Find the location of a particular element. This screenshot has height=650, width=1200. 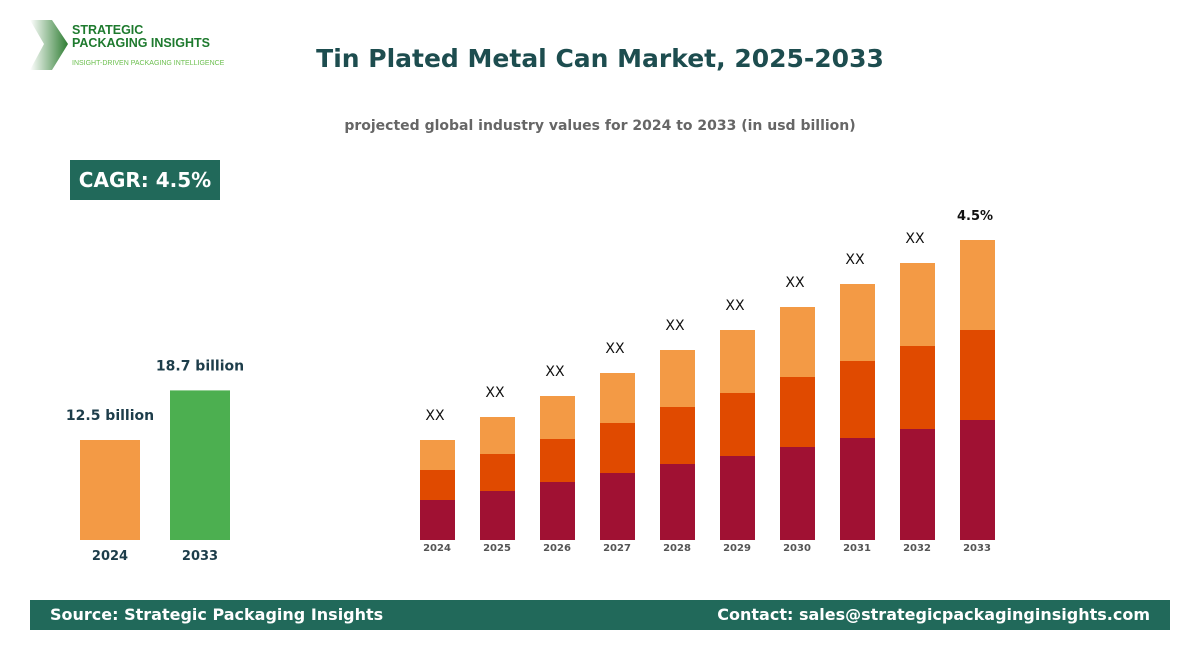

x-tick-label: 2030 is located at coordinates (797, 548).